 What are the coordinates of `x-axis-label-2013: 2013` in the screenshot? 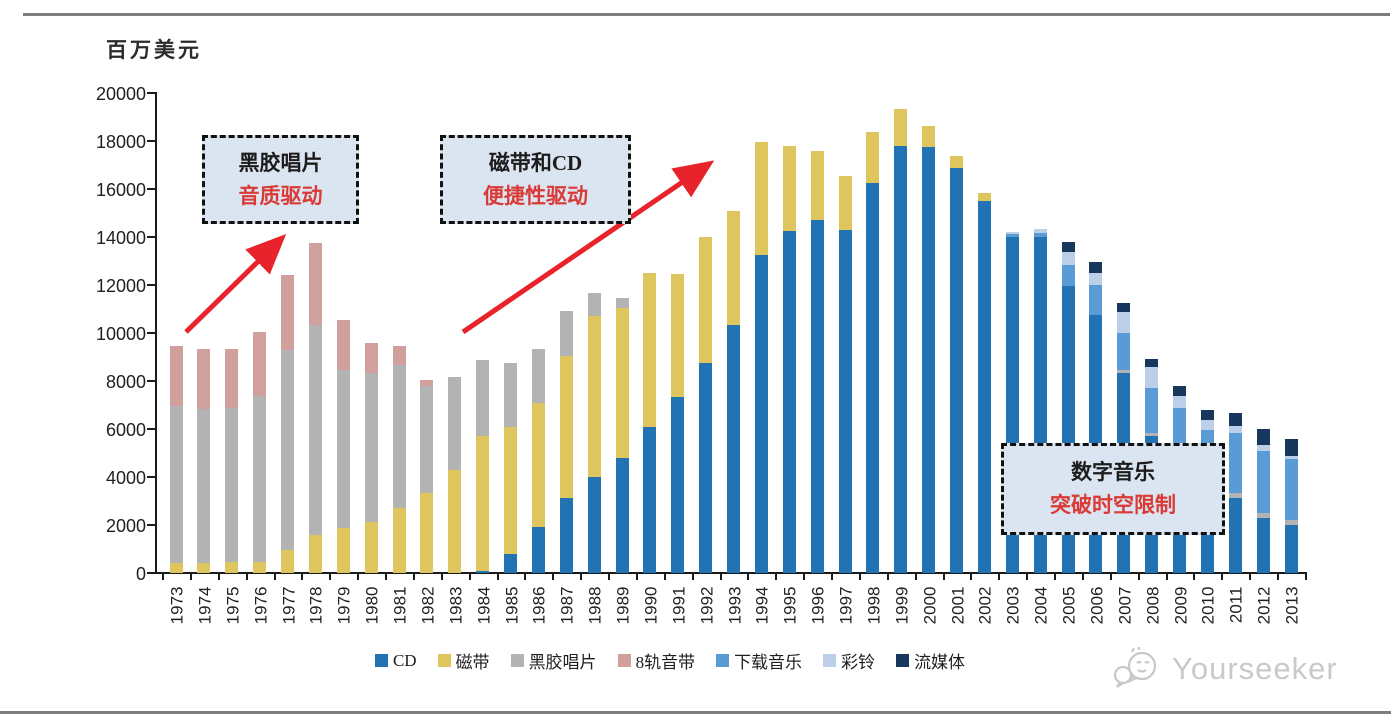 It's located at (1292, 605).